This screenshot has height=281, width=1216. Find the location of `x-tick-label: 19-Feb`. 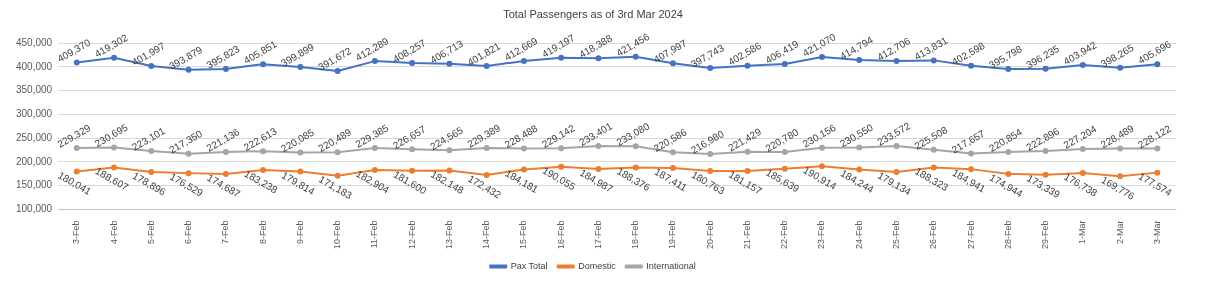

x-tick-label: 19-Feb is located at coordinates (672, 235).